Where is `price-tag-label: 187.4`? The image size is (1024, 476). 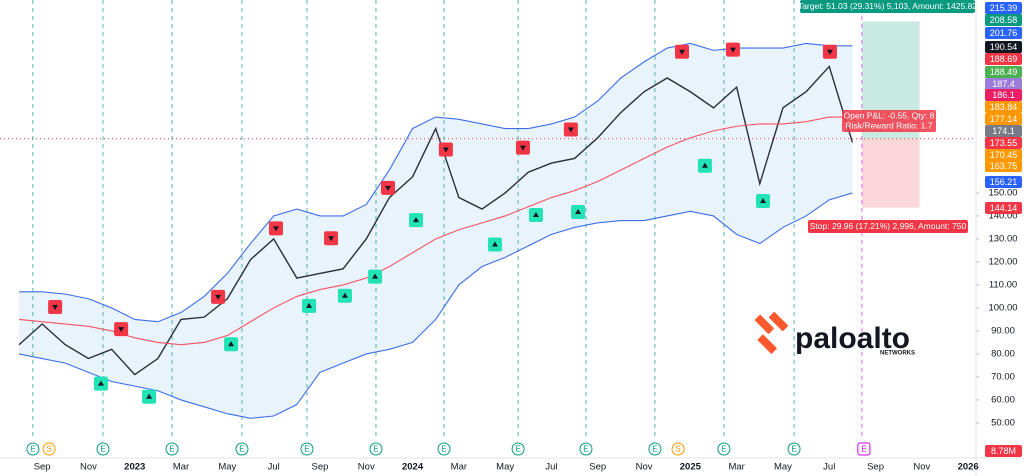 price-tag-label: 187.4 is located at coordinates (1003, 84).